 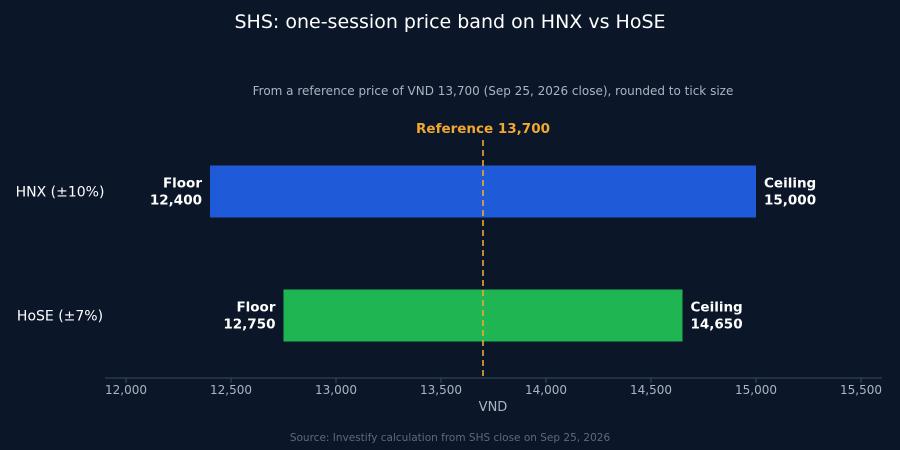 What do you see at coordinates (790, 201) in the screenshot?
I see `ceiling-value-label: 15,000` at bounding box center [790, 201].